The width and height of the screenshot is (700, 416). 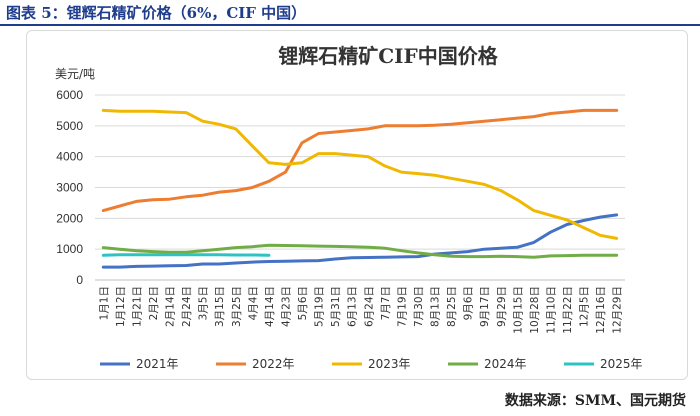 I want to click on legend: 2021年 2022年 2023年 2024年 2025年, so click(x=371, y=364).